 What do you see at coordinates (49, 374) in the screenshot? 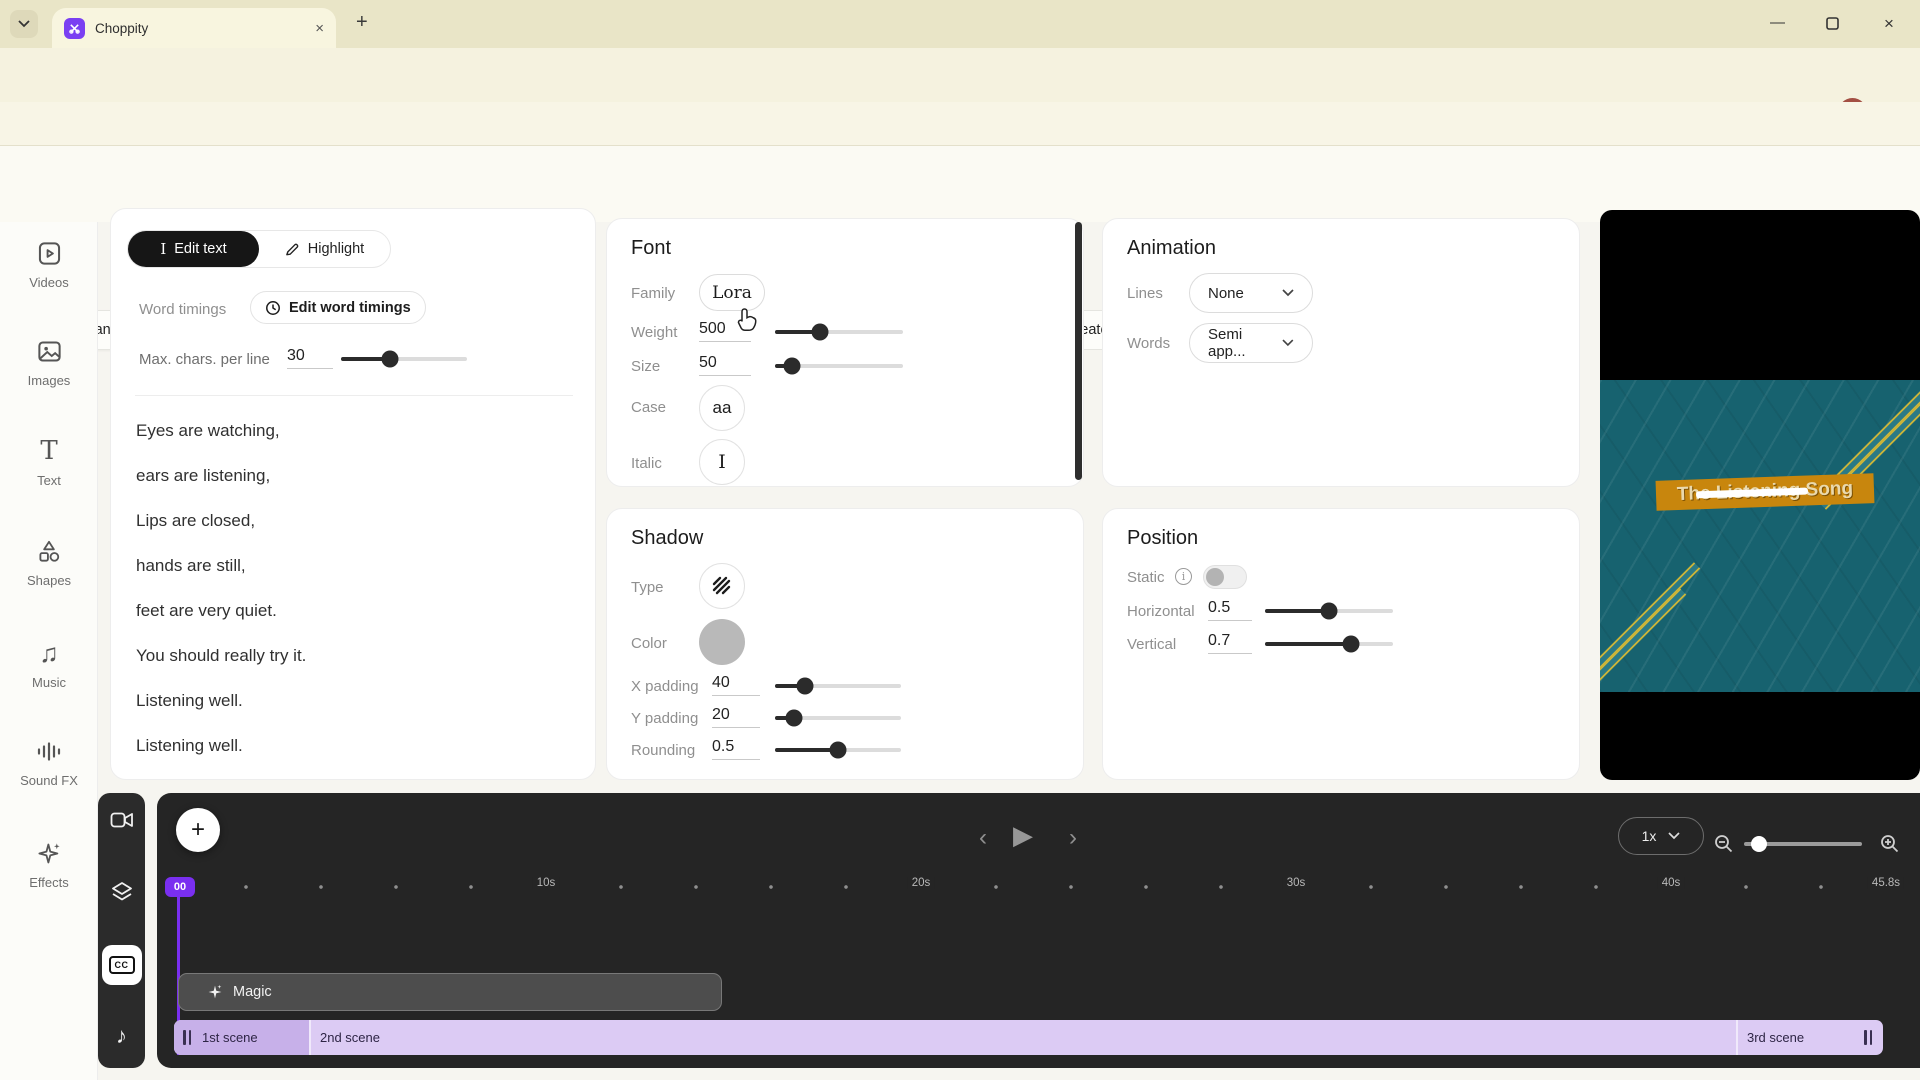
I see `sidebar-item-images: Images` at bounding box center [49, 374].